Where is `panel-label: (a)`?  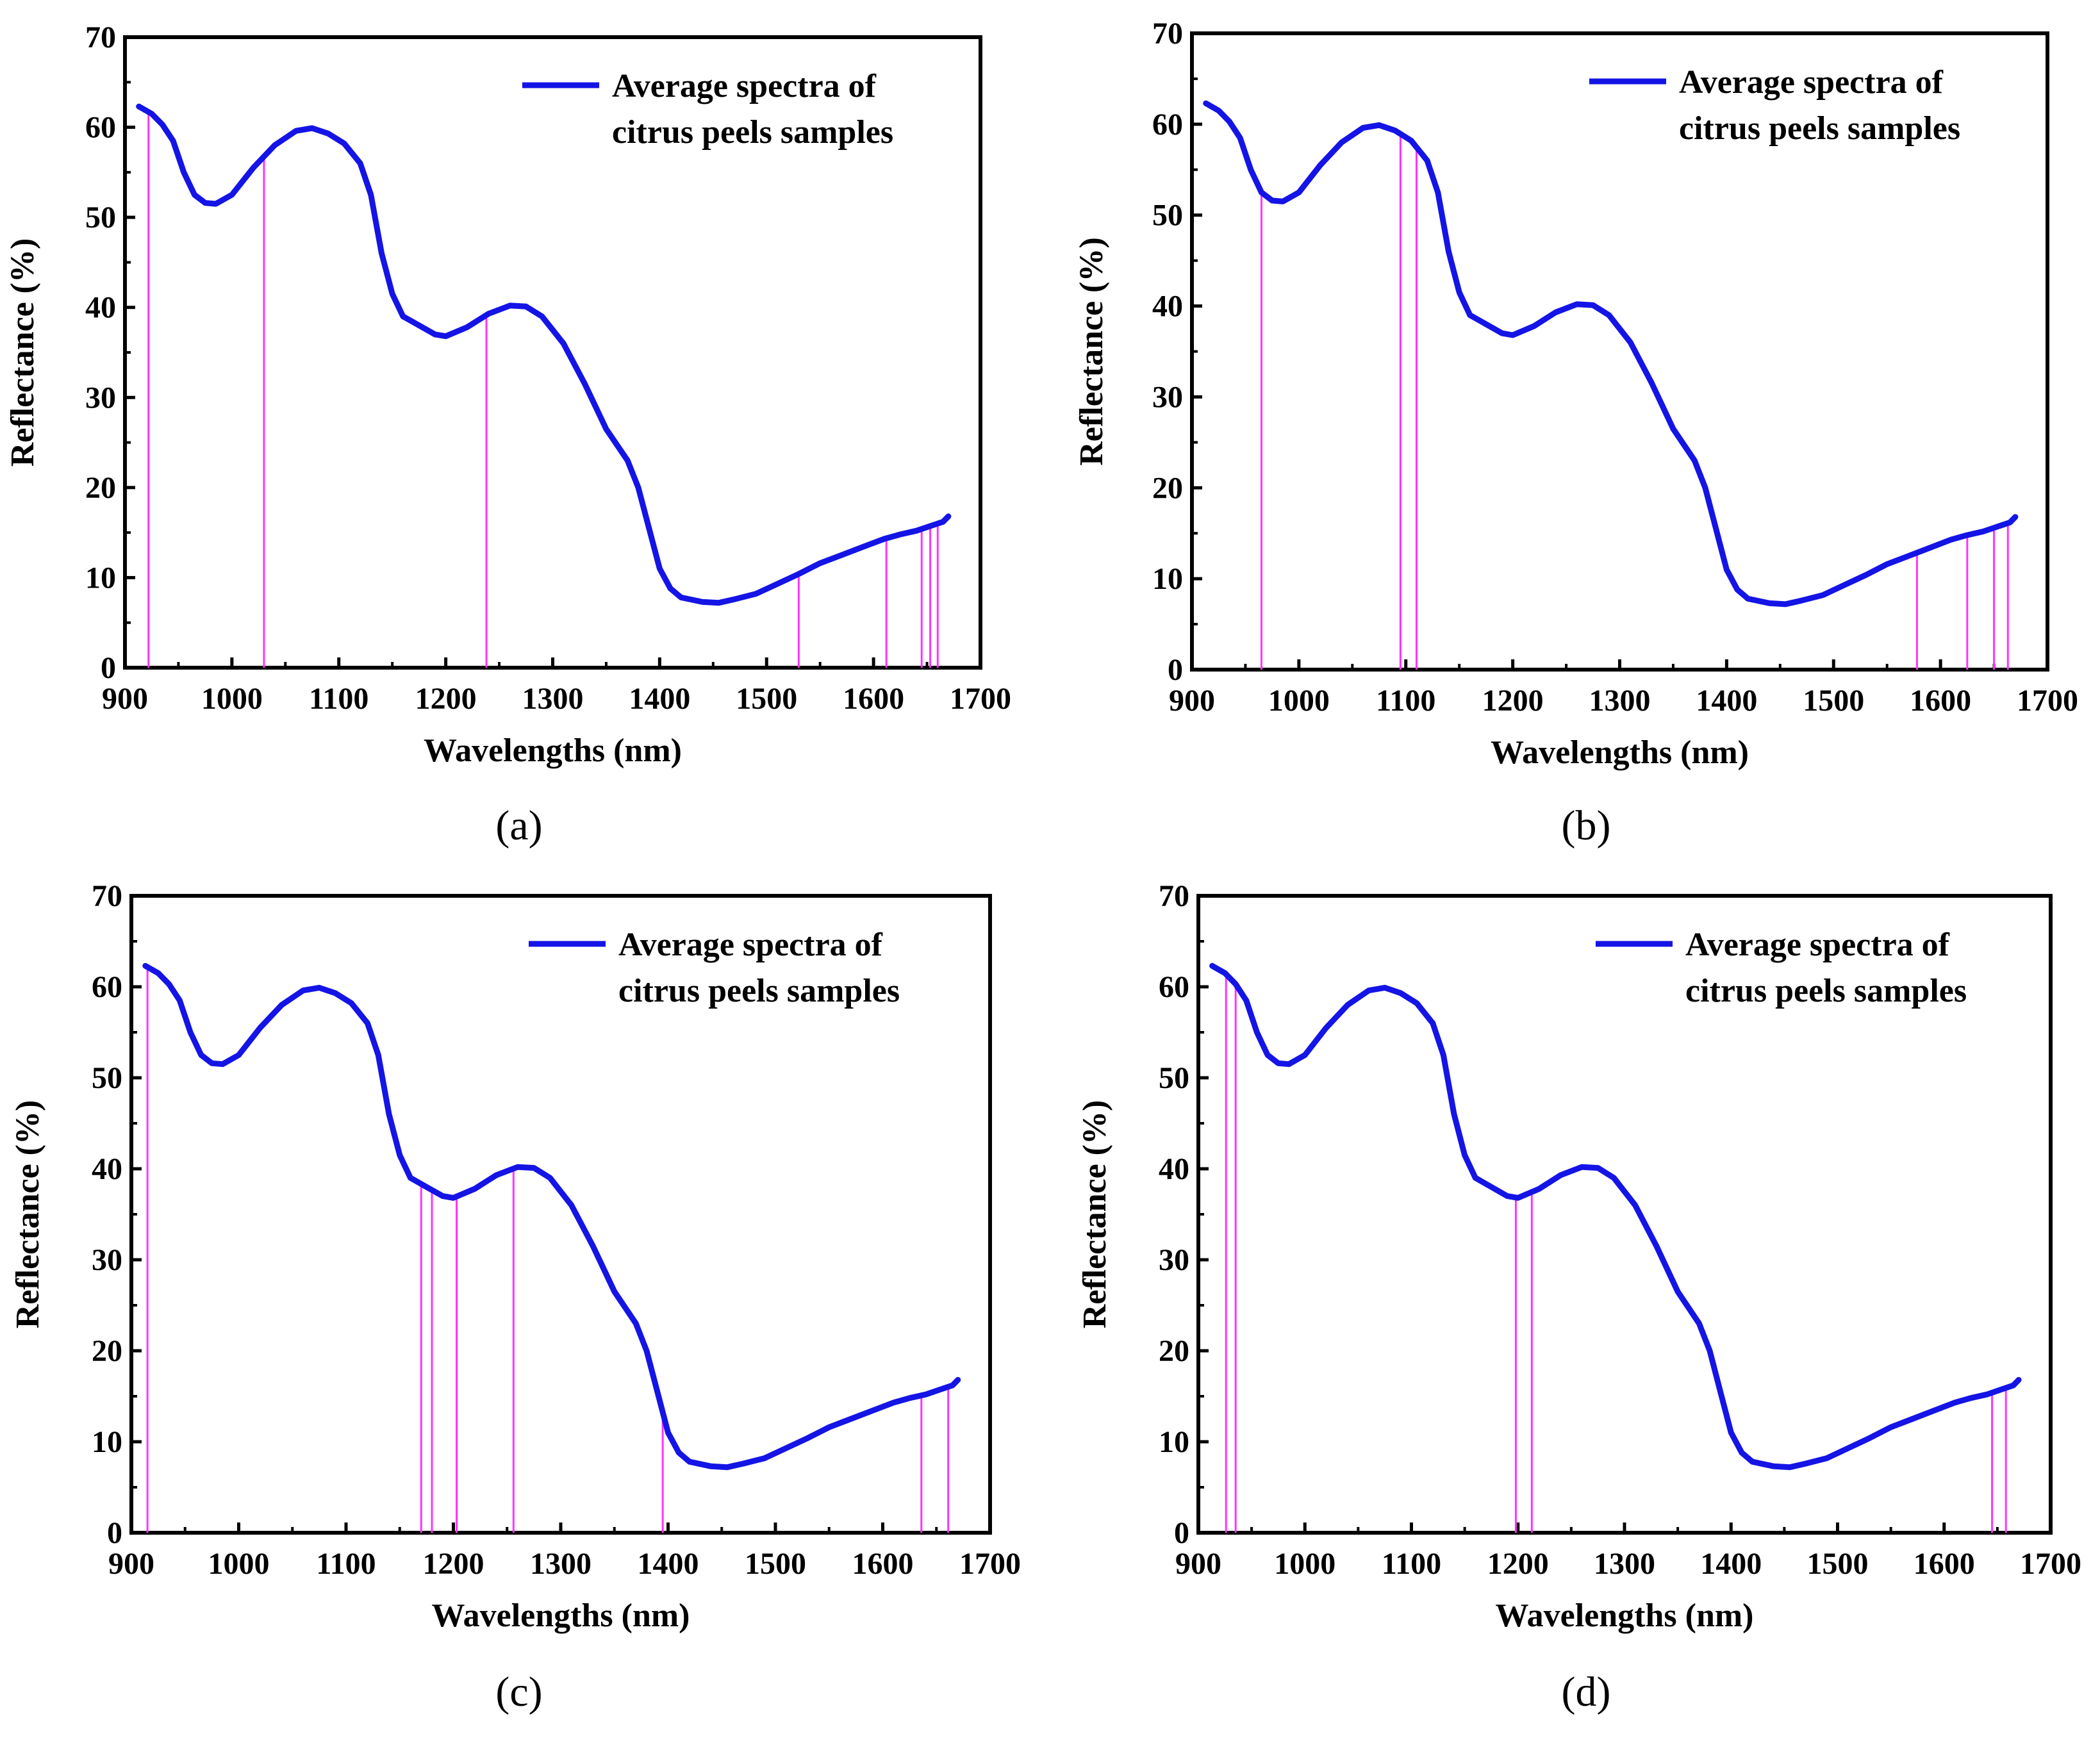 panel-label: (a) is located at coordinates (519, 825).